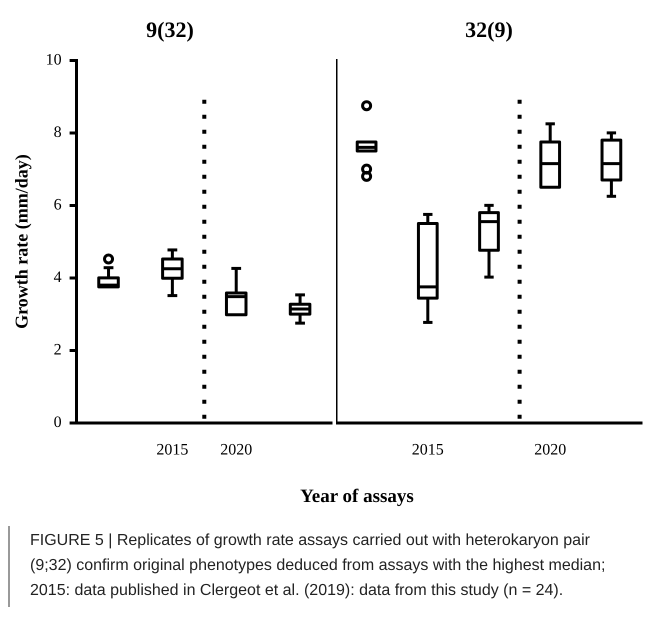 The image size is (654, 638). Describe the element at coordinates (489, 29) in the screenshot. I see `chart-title: 32(9)` at that location.